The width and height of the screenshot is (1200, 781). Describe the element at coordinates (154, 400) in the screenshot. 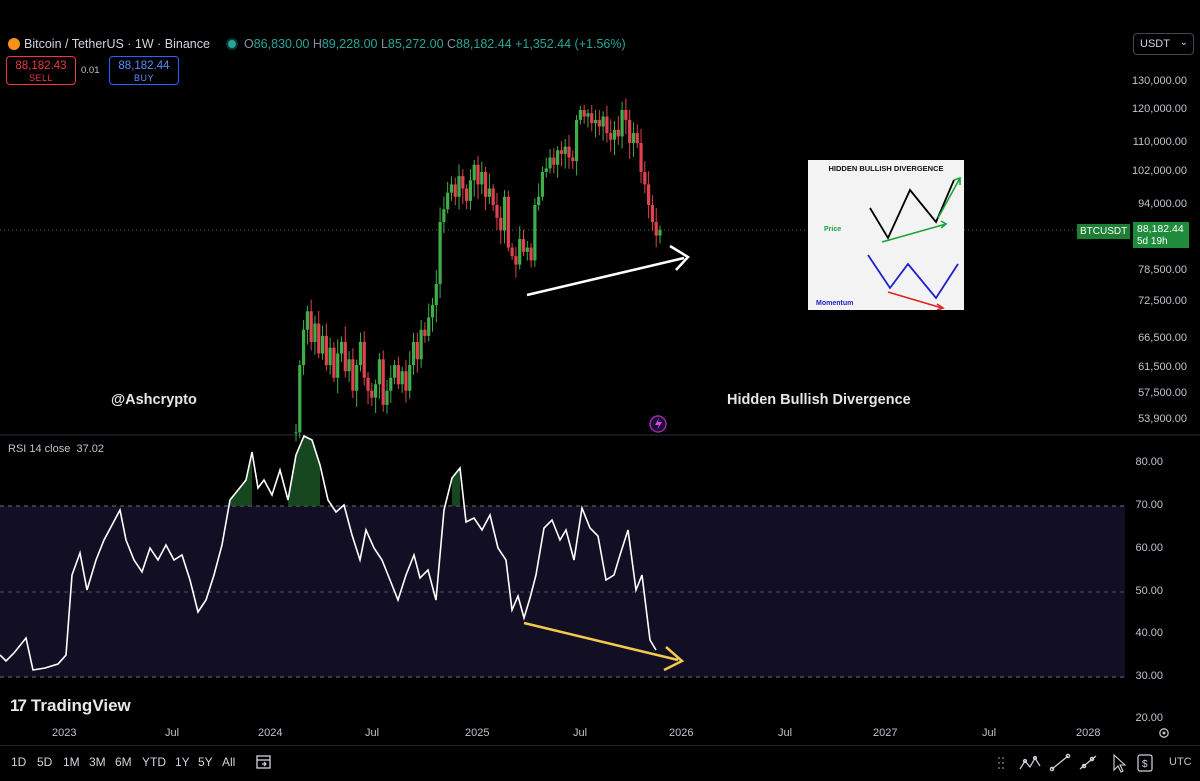

I see `author-handle: @Ashcrypto` at that location.